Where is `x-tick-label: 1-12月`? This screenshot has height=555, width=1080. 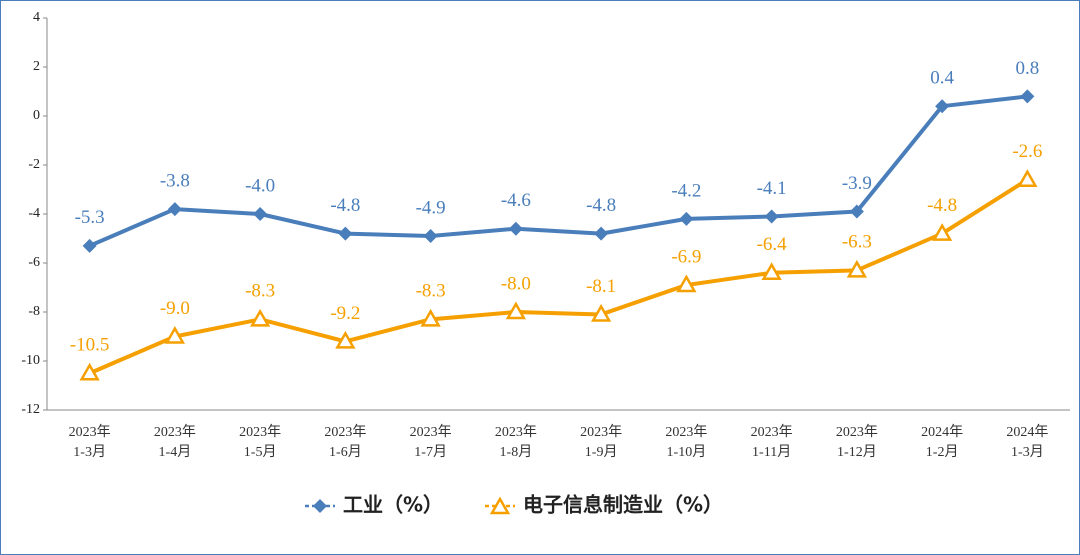
x-tick-label: 1-12月 is located at coordinates (857, 452).